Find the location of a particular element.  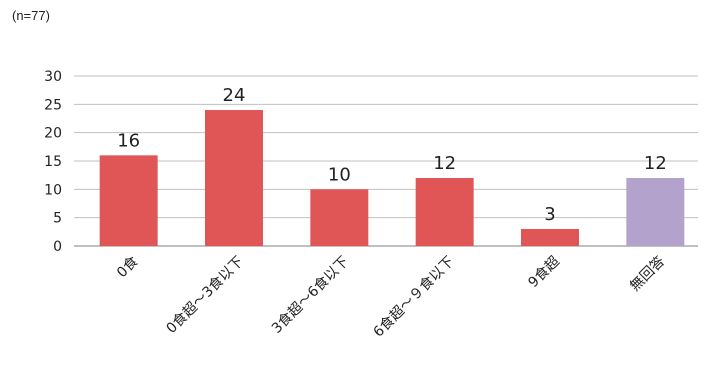

y-tick-label: 25 is located at coordinates (53, 105).